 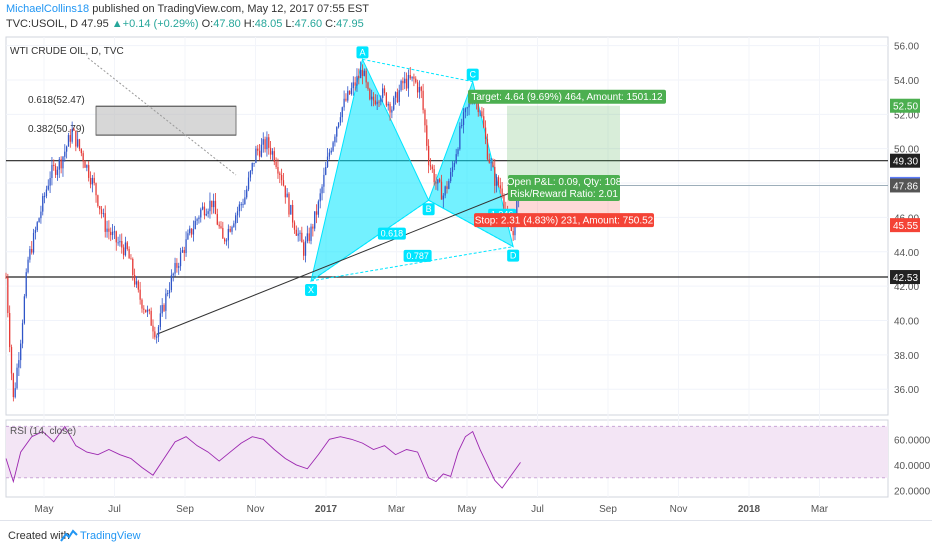 I want to click on time-tick-label: Sep, so click(x=185, y=509).